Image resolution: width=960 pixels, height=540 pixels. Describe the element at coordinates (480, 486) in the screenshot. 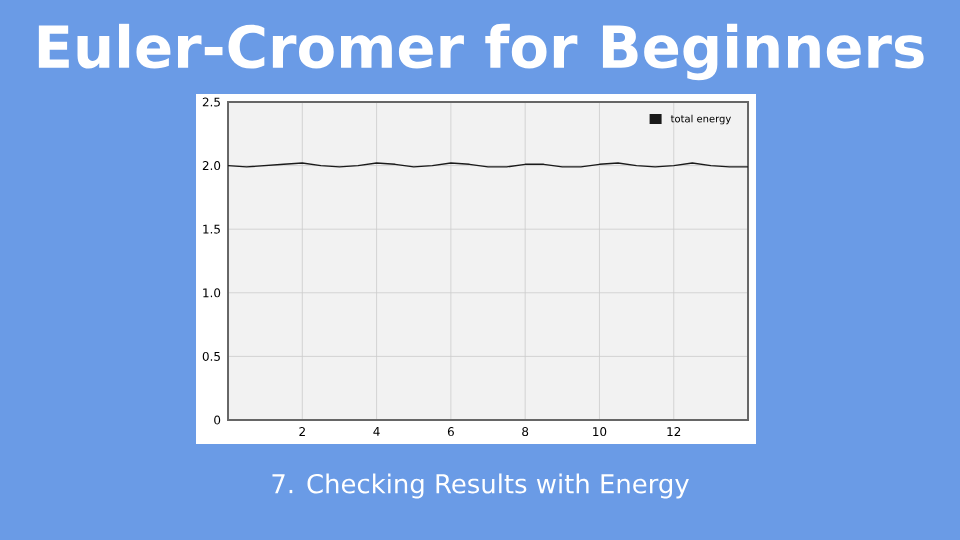

I see `text: 7. Checking Results with Energy` at that location.